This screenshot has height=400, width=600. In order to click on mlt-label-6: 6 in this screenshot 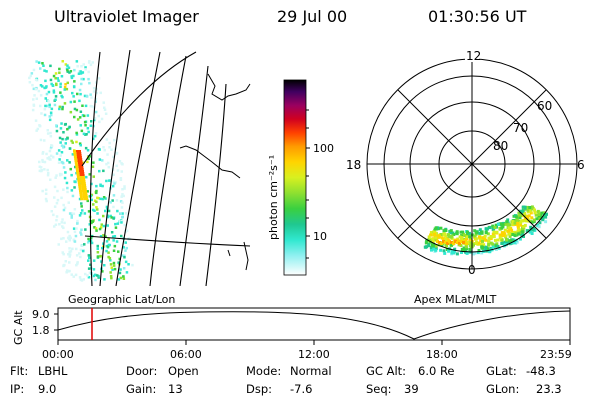, I will do `click(581, 165)`.